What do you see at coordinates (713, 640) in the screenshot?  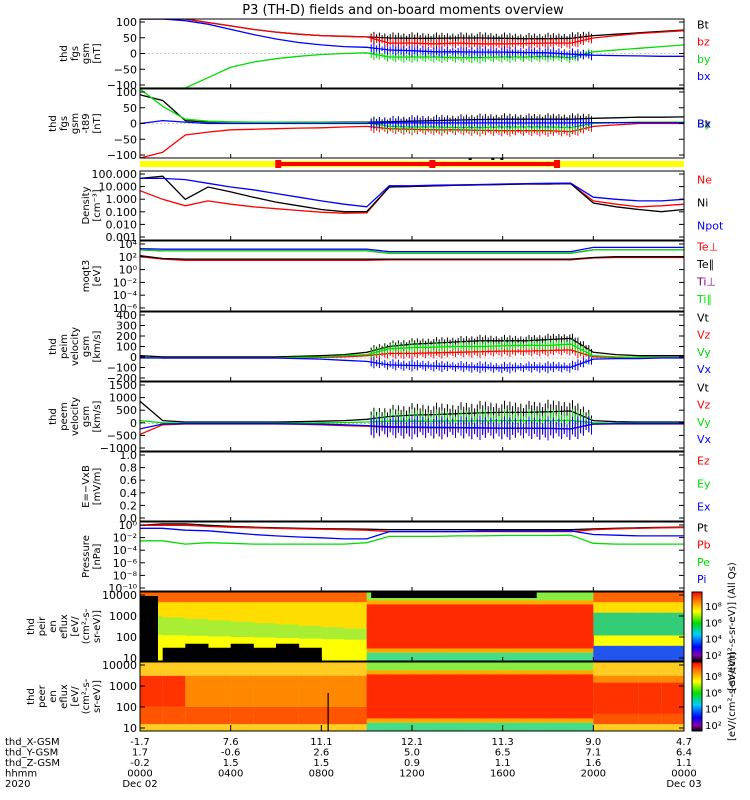 I see `colorbar-tick-label: 10⁴` at bounding box center [713, 640].